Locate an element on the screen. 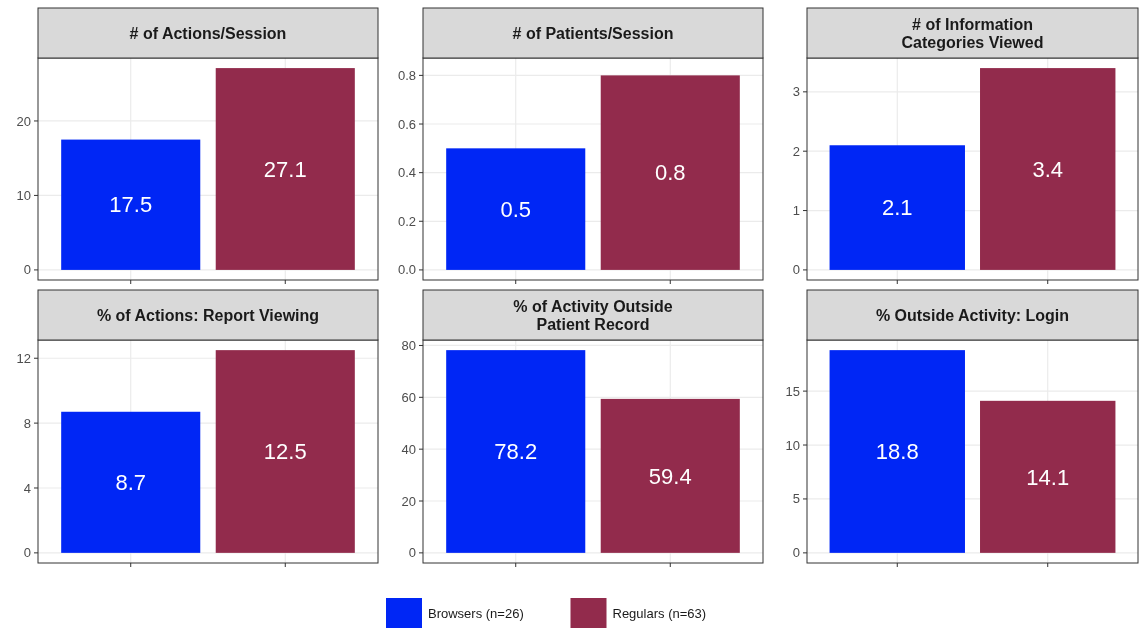 The width and height of the screenshot is (1141, 628). data-label: 3.4 is located at coordinates (1048, 169).